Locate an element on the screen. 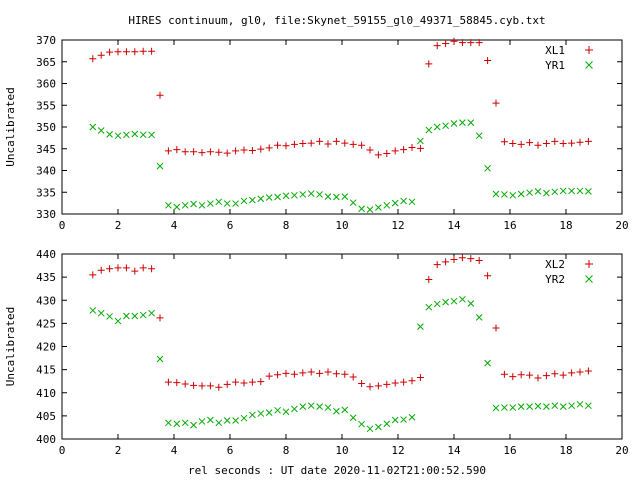 The height and width of the screenshot is (485, 640). y-tick-label: 430 is located at coordinates (46, 300).